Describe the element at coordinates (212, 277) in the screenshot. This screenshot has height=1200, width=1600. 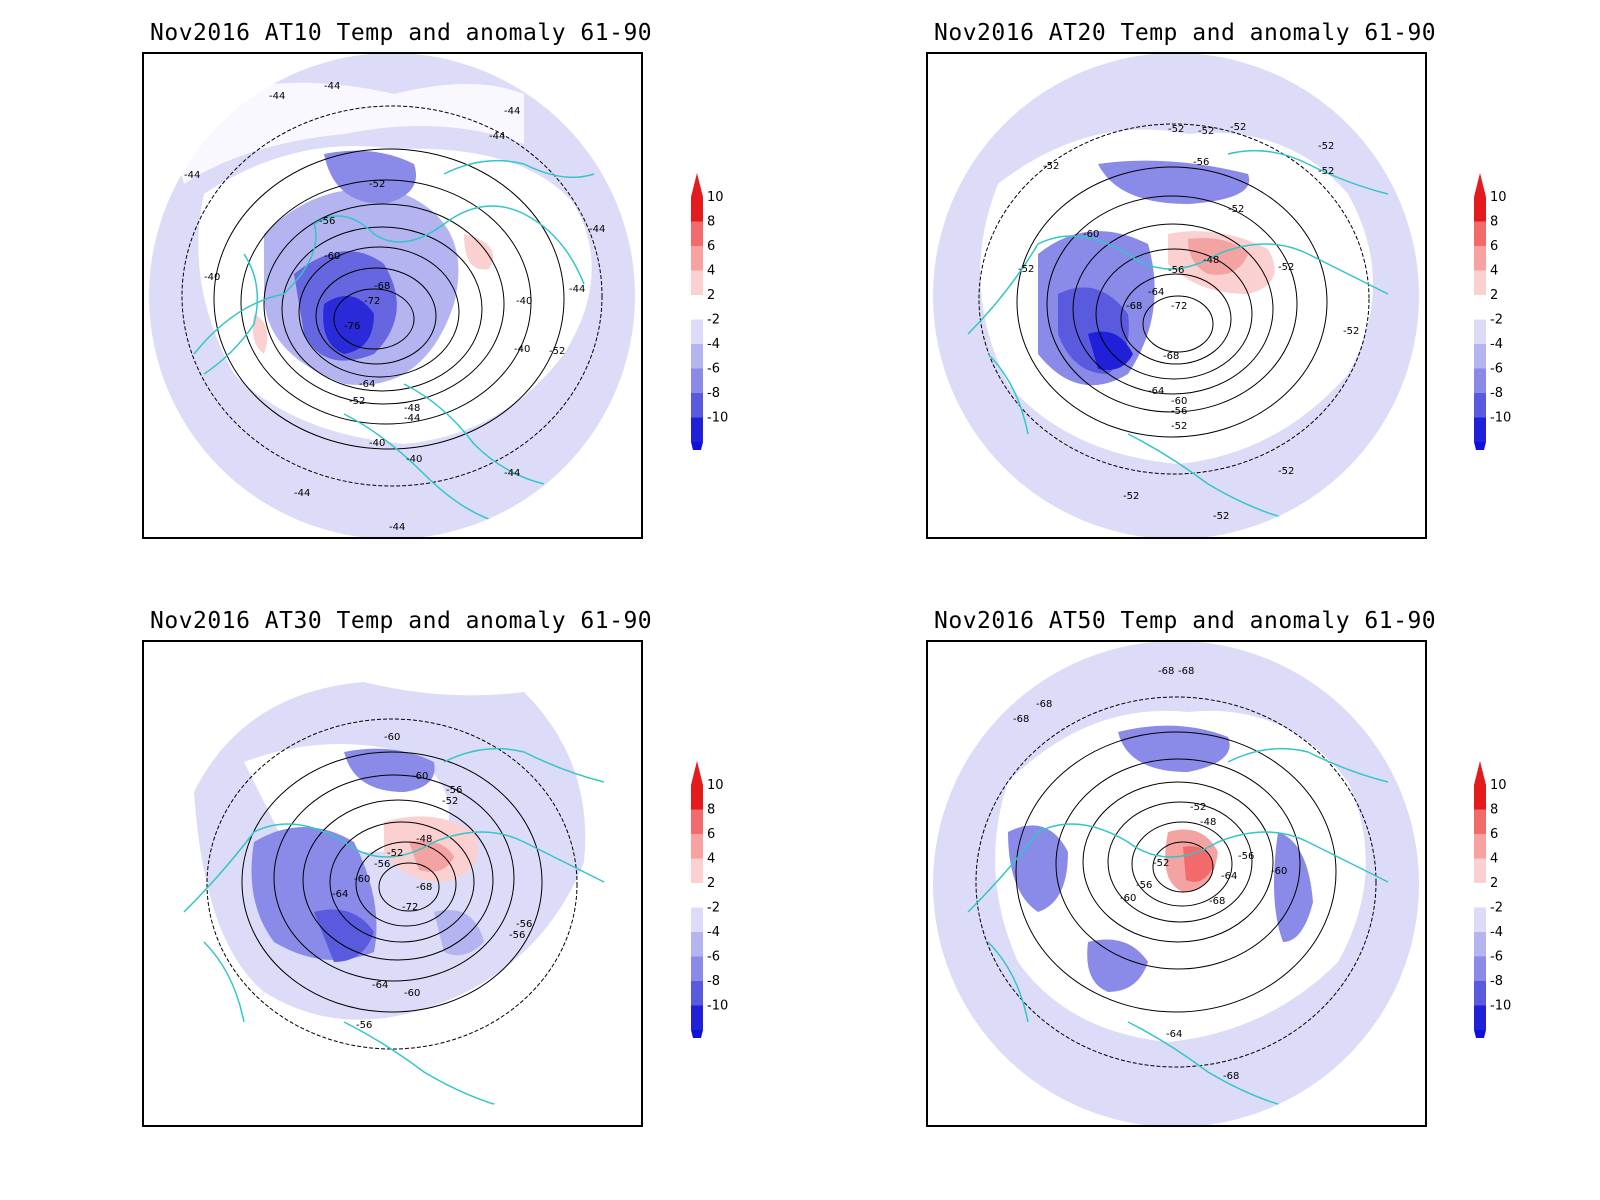
I see `contour-label: -40` at that location.